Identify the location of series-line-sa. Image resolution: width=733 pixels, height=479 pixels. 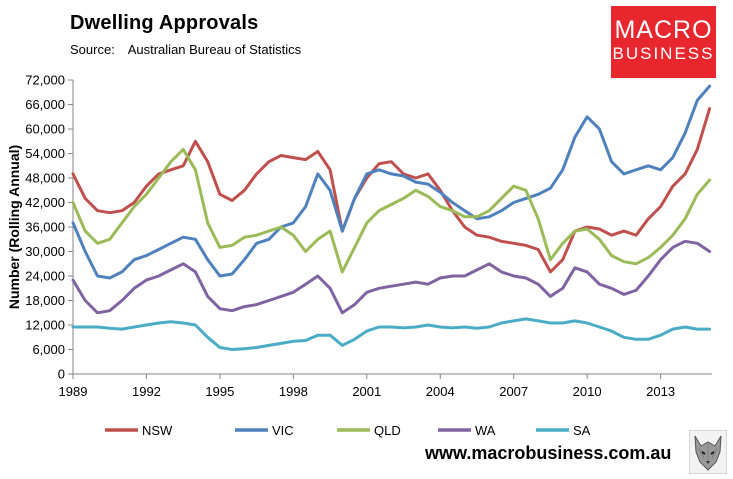
(391, 334).